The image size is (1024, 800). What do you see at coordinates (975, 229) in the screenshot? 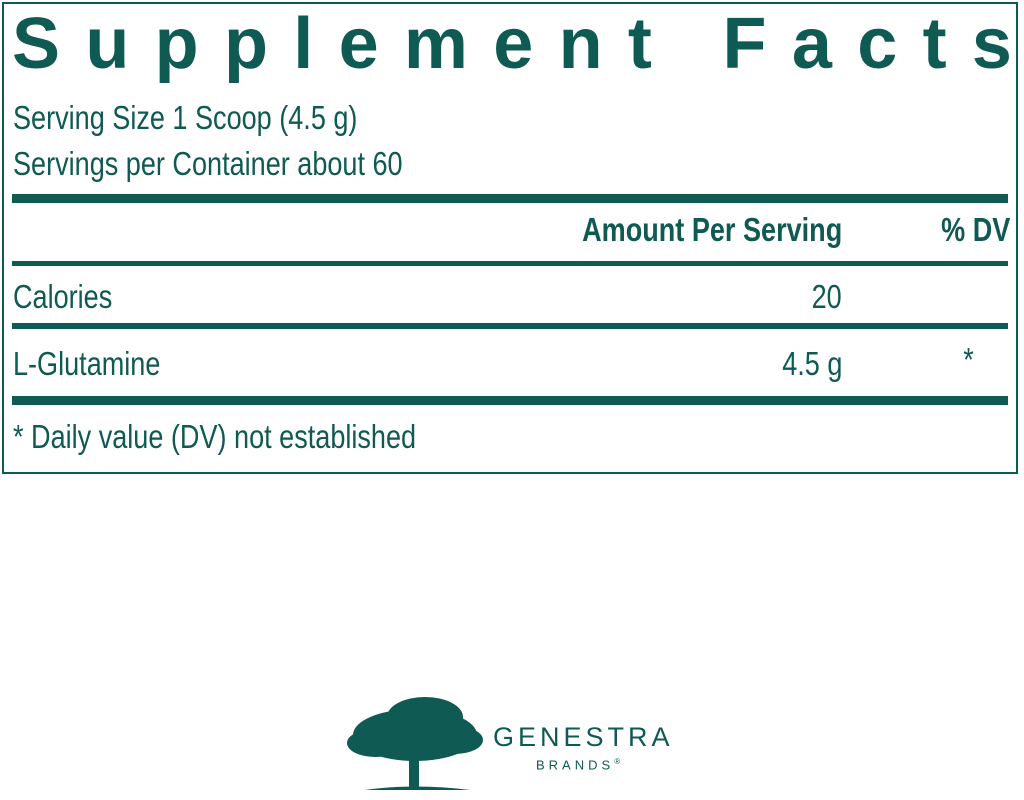
I see `dv-header: % DV` at bounding box center [975, 229].